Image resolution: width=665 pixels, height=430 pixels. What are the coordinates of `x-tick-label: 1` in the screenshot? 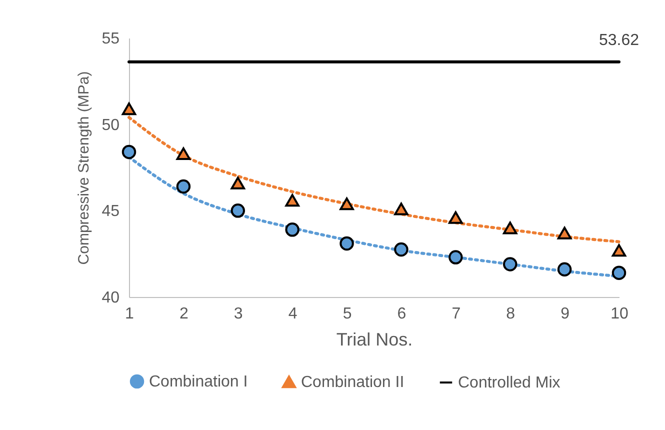 It's located at (129, 314).